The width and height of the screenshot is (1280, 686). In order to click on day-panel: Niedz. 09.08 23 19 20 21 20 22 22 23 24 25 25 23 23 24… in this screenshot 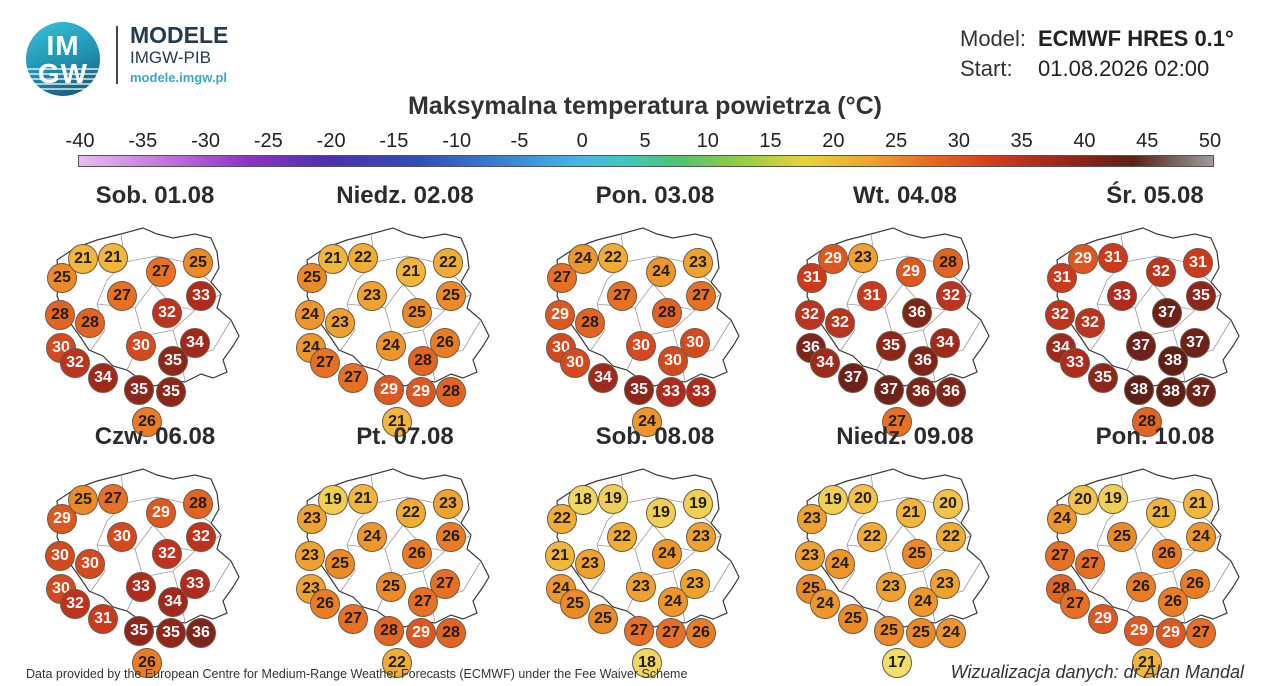, I will do `click(905, 550)`.